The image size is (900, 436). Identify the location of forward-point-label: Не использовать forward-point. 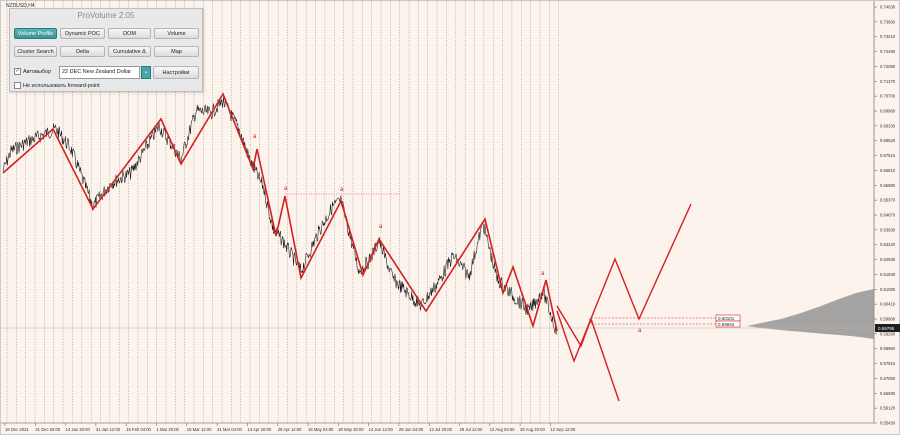
(61, 85).